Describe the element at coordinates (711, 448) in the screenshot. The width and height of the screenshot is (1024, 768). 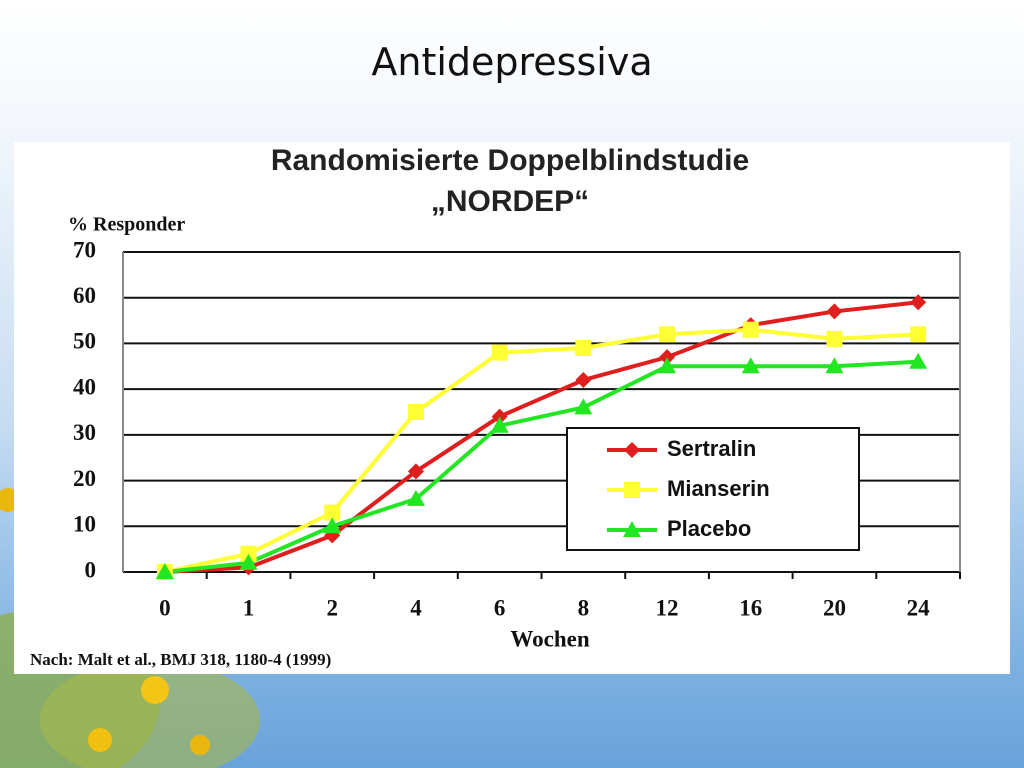
I see `legend-label: Sertralin` at that location.